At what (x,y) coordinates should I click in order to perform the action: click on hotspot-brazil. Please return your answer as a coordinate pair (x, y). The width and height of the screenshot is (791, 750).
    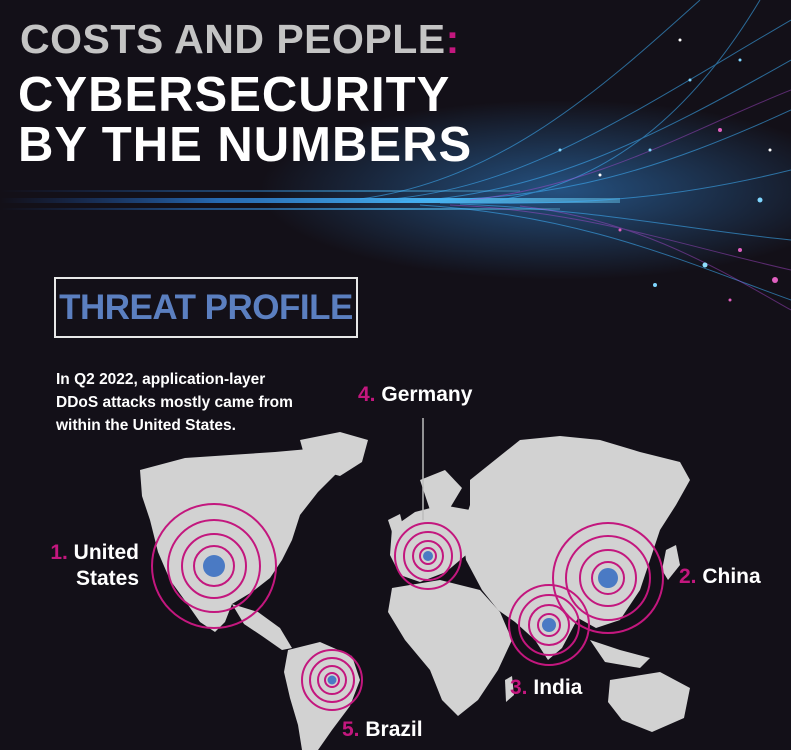
    Looking at the image, I should click on (332, 680).